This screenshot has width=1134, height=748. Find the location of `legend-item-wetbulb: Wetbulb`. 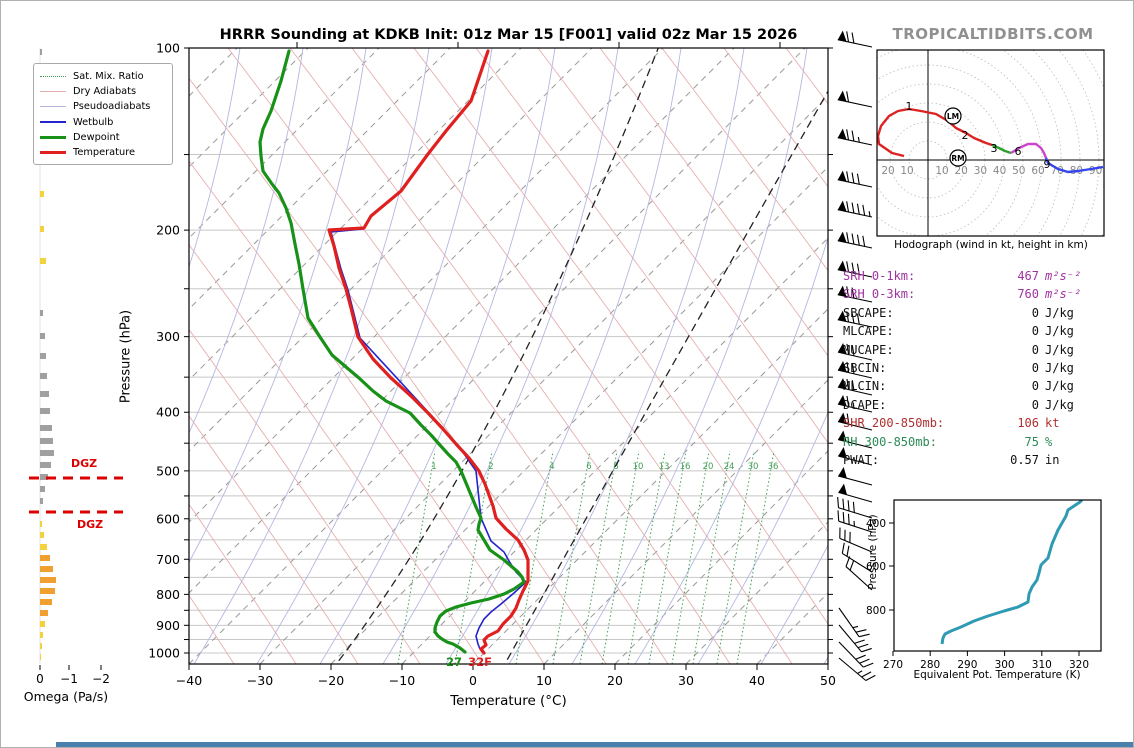

legend-item-wetbulb: Wetbulb is located at coordinates (104, 122).